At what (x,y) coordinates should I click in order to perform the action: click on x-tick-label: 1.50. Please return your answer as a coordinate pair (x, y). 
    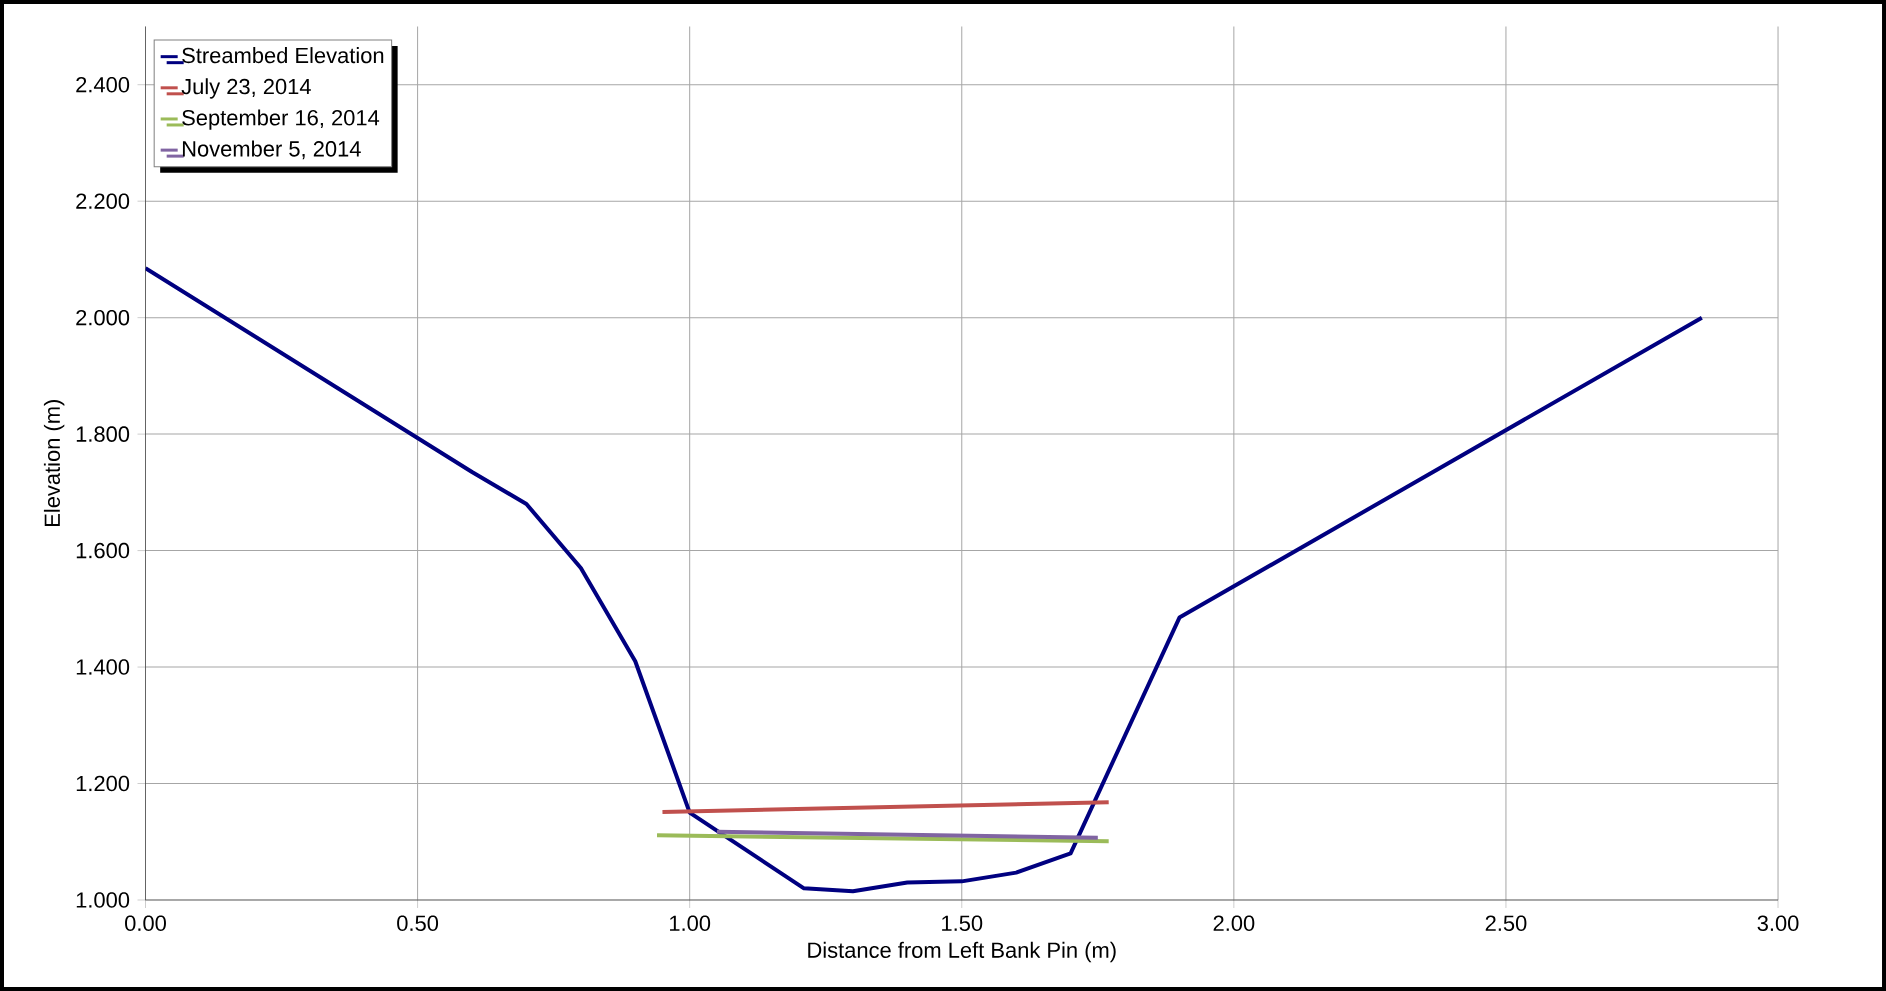
    Looking at the image, I should click on (962, 923).